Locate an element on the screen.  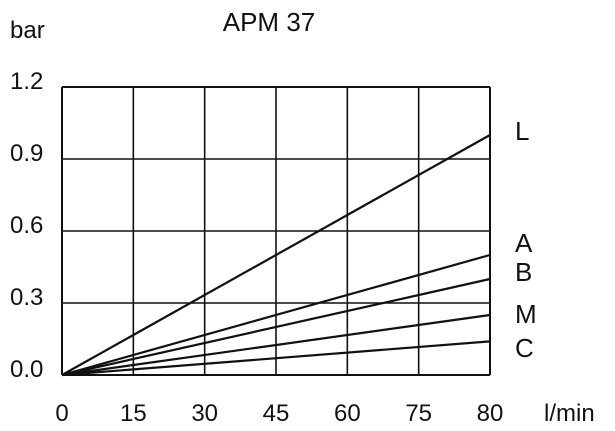
series-label-b: B is located at coordinates (523, 272).